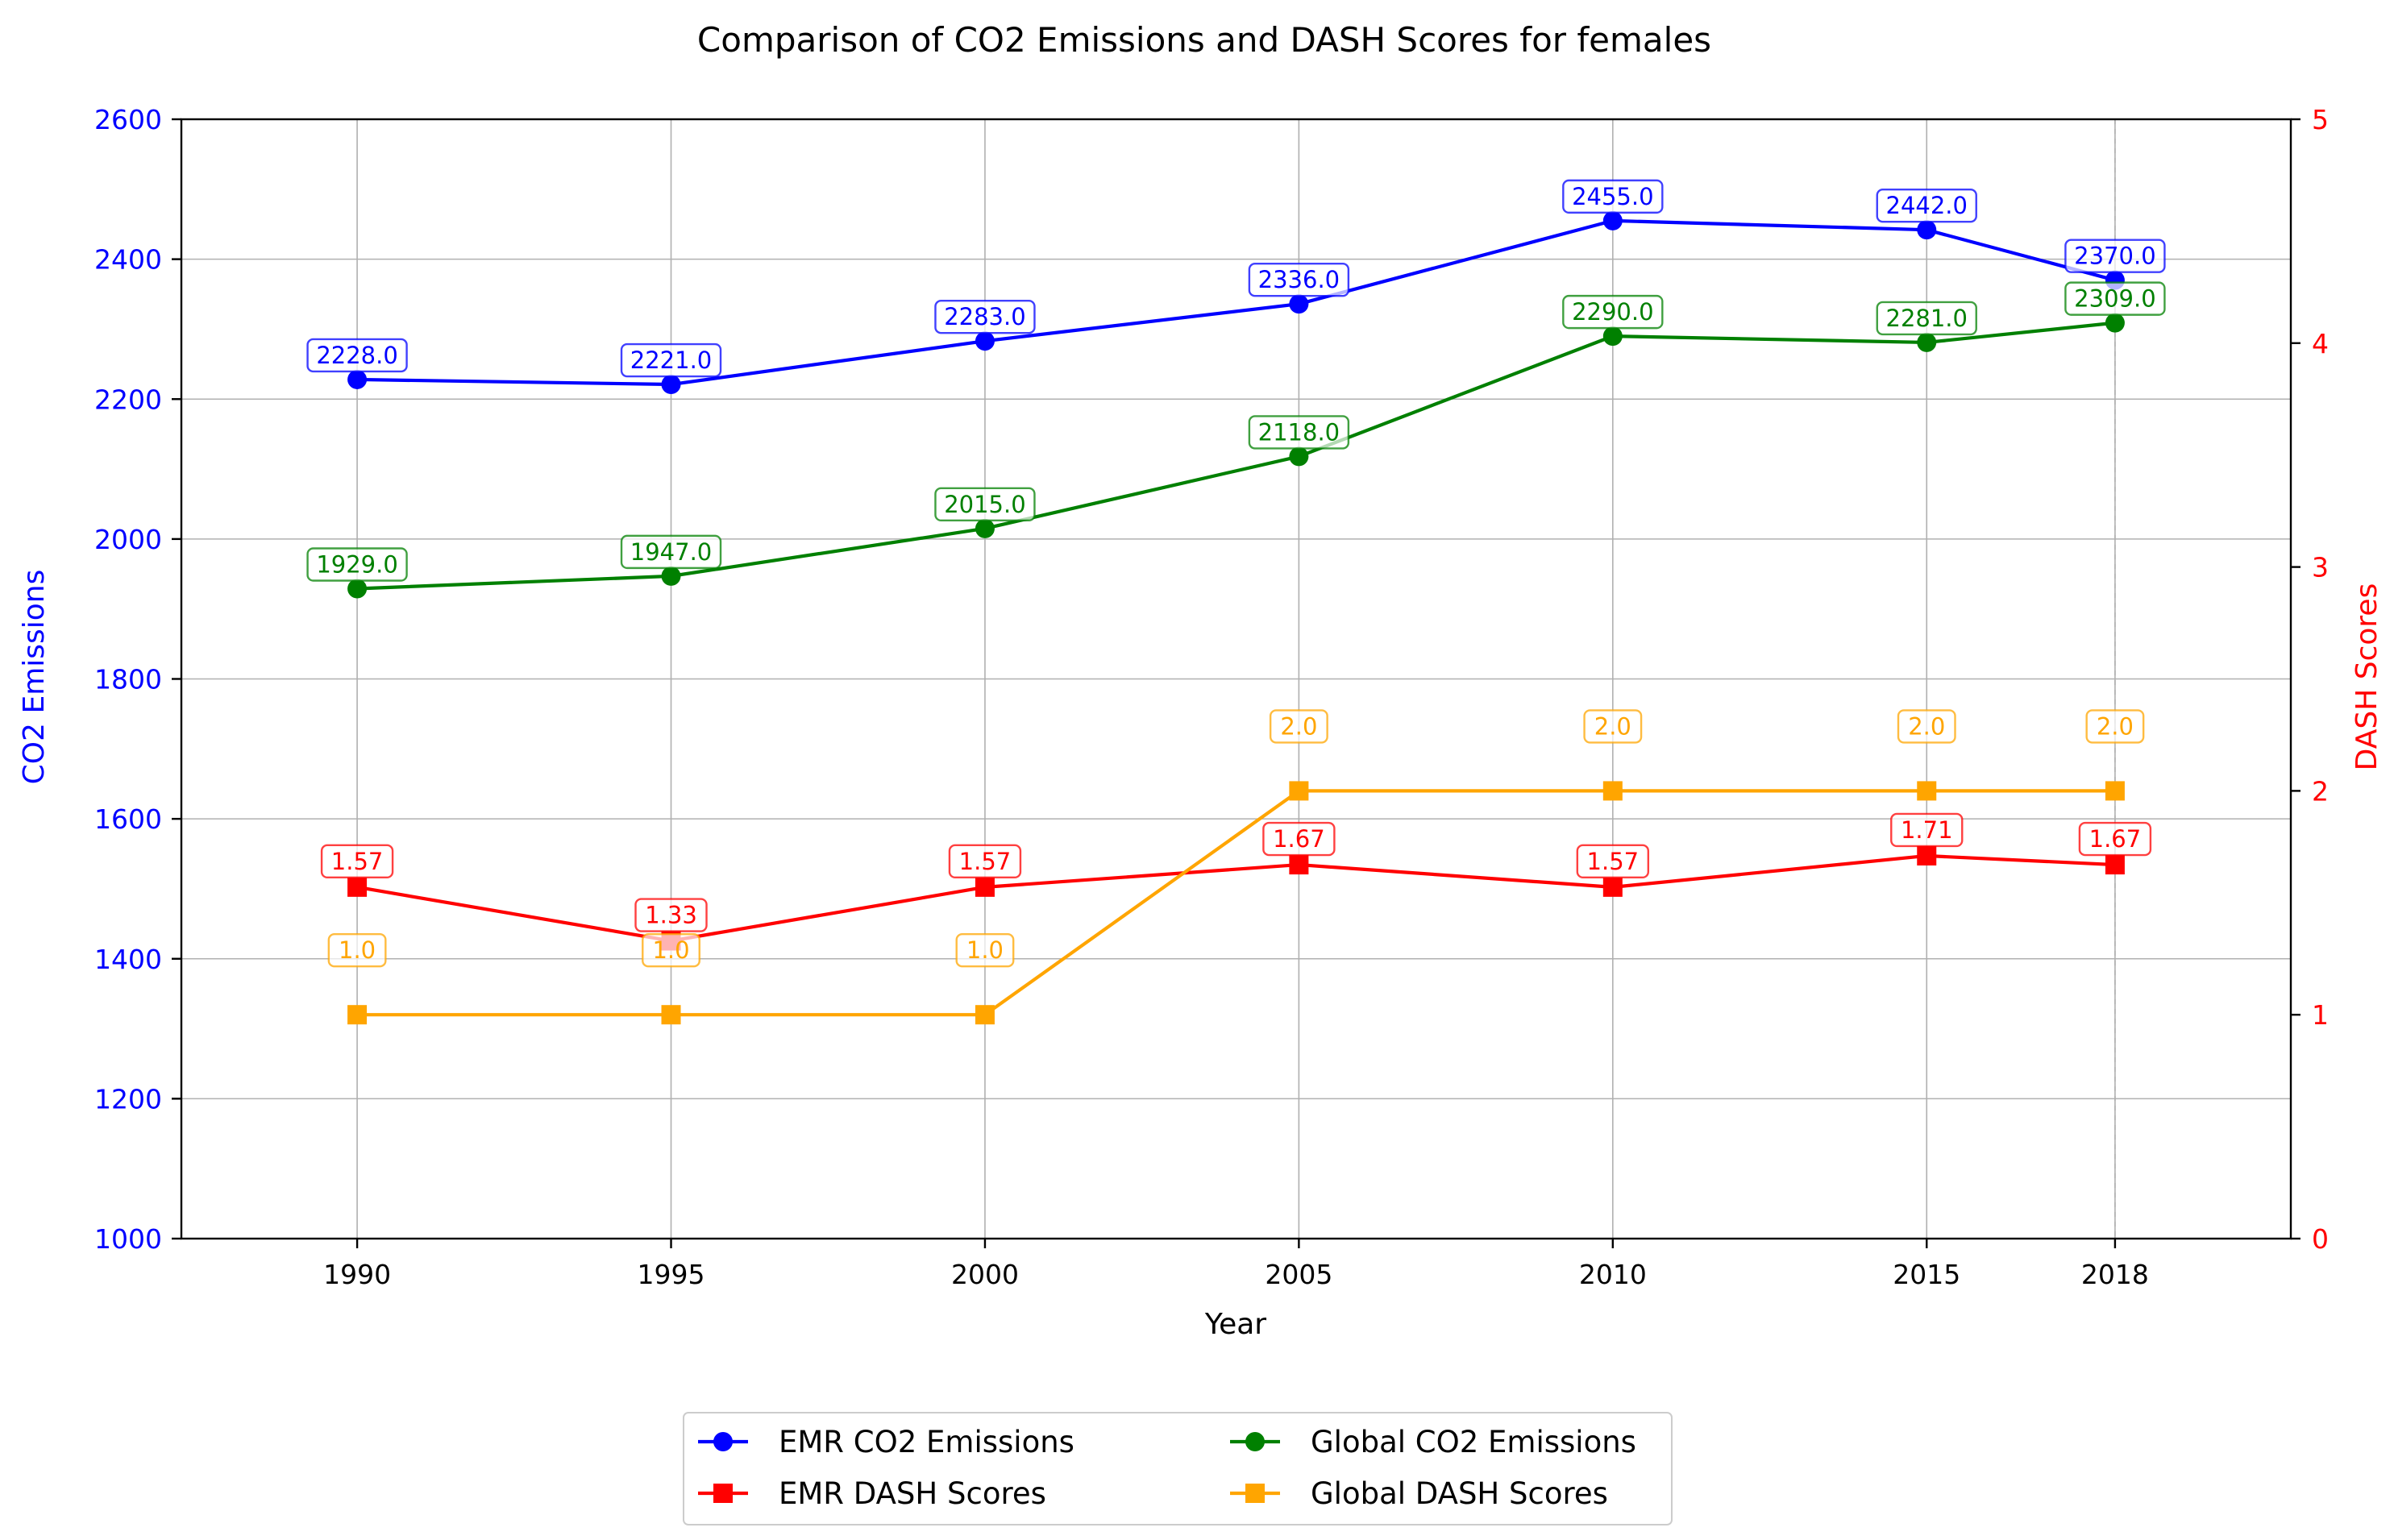 The height and width of the screenshot is (1540, 2394). Describe the element at coordinates (2320, 567) in the screenshot. I see `y-right-tick-label: 3` at that location.